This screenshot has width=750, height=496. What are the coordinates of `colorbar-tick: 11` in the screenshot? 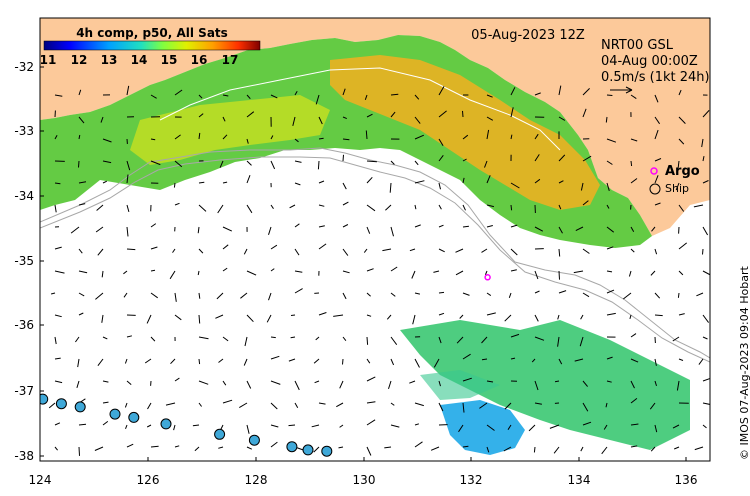 It's located at (48, 60).